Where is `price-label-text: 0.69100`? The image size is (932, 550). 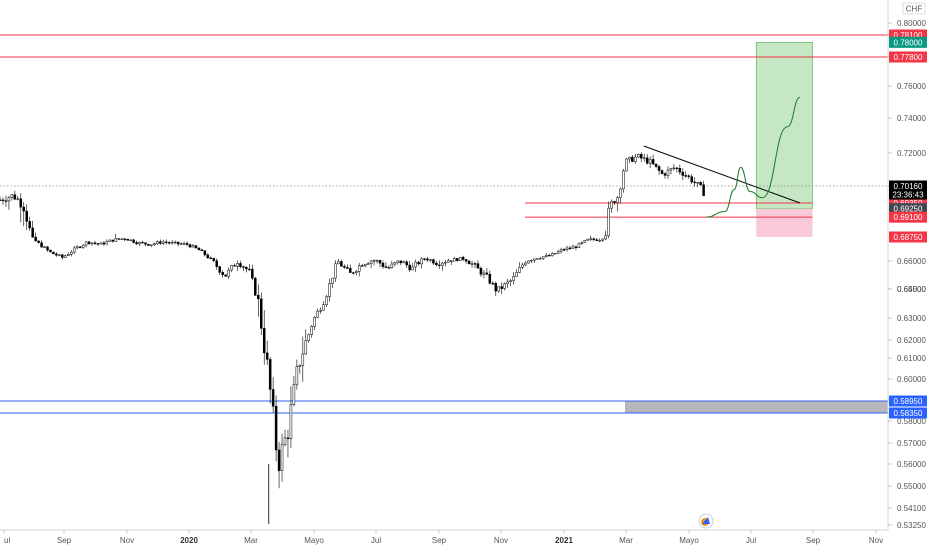 price-label-text: 0.69100 is located at coordinates (908, 217).